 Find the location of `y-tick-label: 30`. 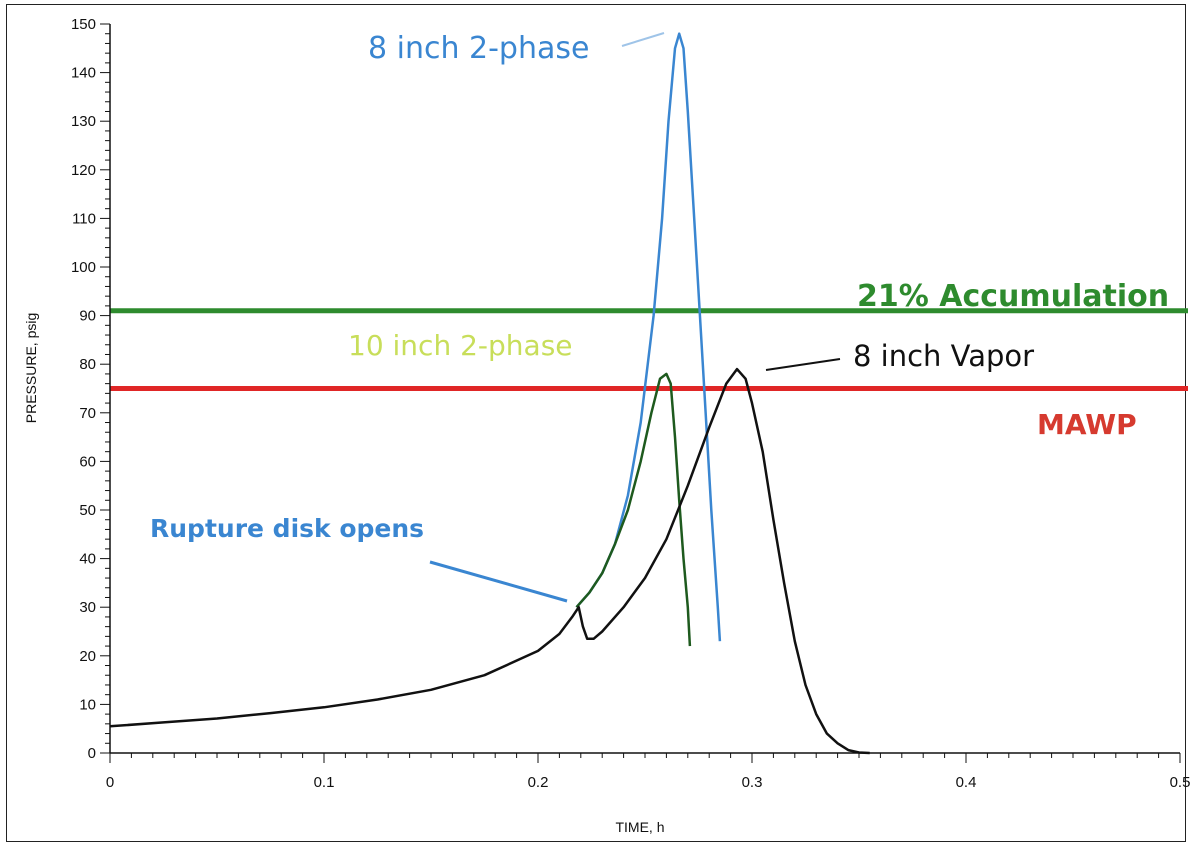

y-tick-label: 30 is located at coordinates (87, 607).